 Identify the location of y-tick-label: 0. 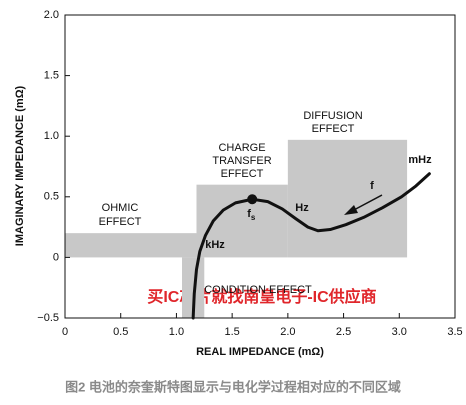
(56, 257).